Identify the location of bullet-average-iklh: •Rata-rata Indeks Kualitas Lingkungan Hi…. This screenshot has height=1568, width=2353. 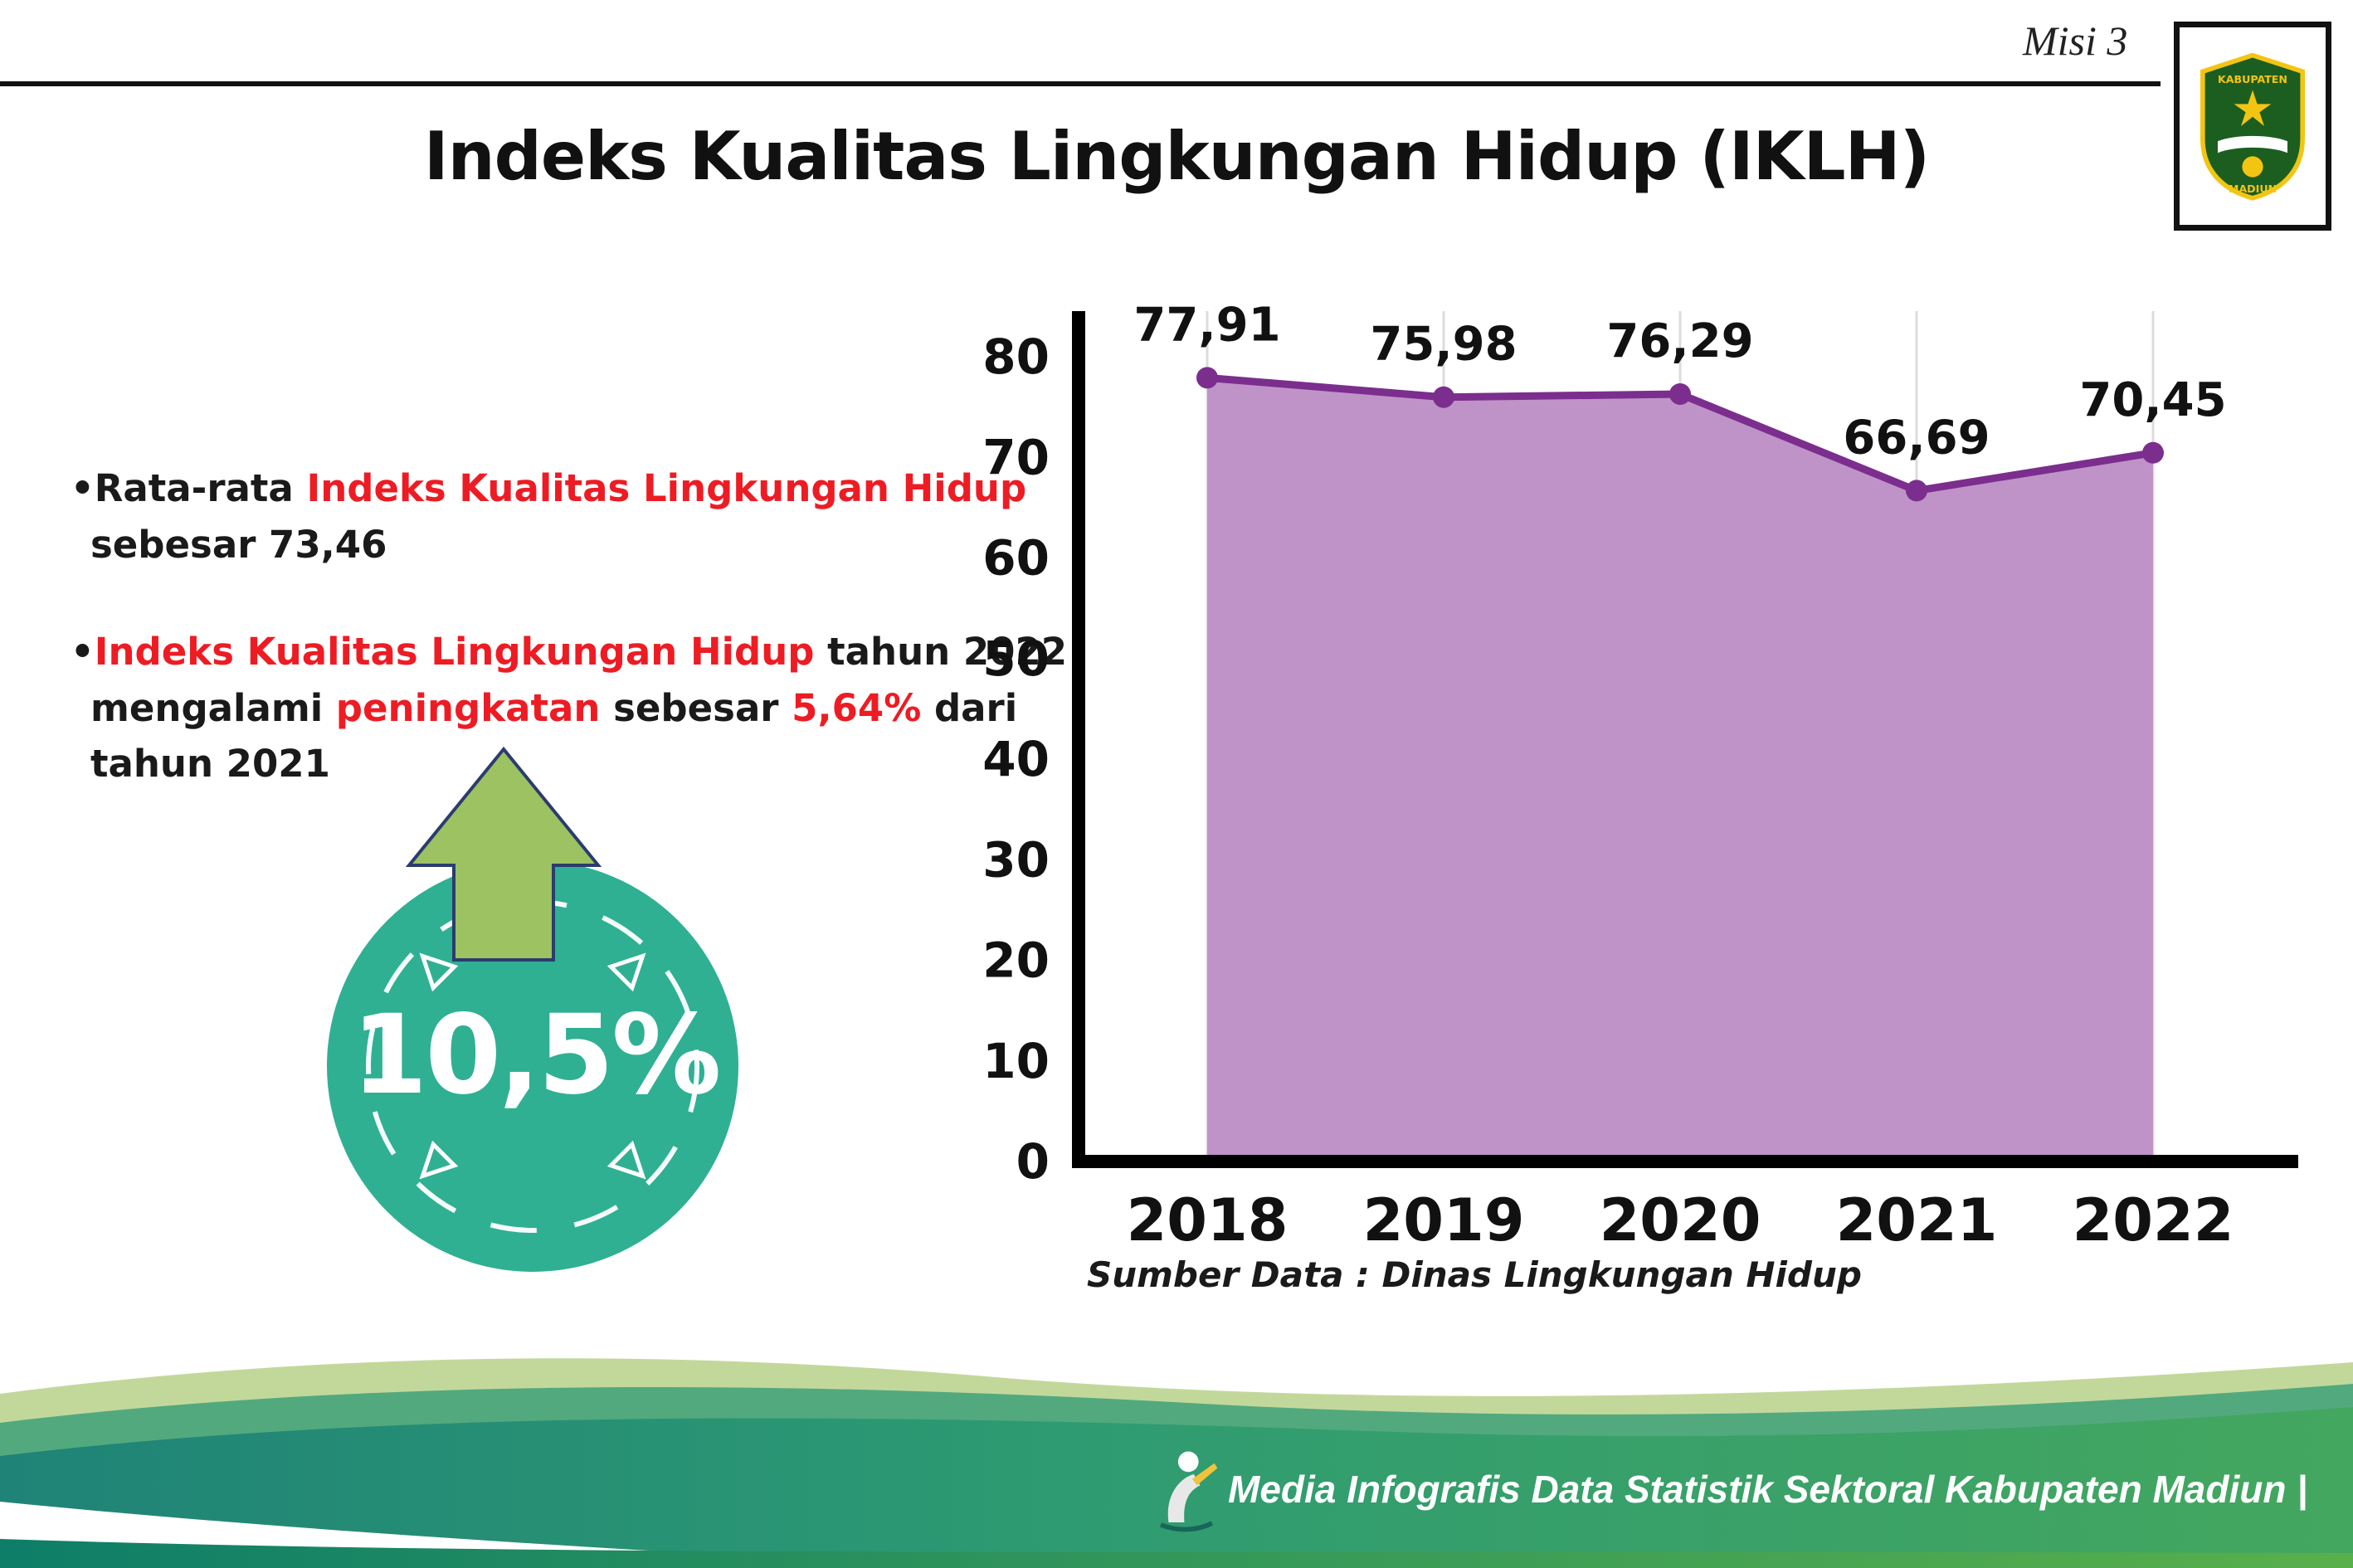
(593, 516).